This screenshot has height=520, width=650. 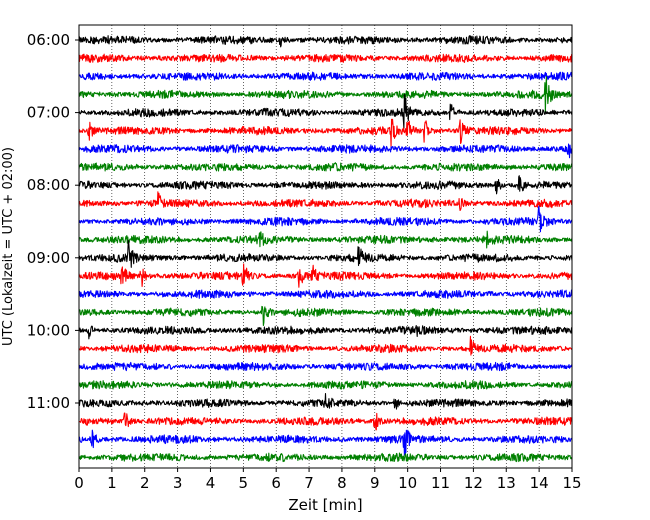 What do you see at coordinates (328, 480) in the screenshot?
I see `x-axis-ticks: 0 1 2 3 4 5 6 7 8 9 10 11 12 13 14 15` at bounding box center [328, 480].